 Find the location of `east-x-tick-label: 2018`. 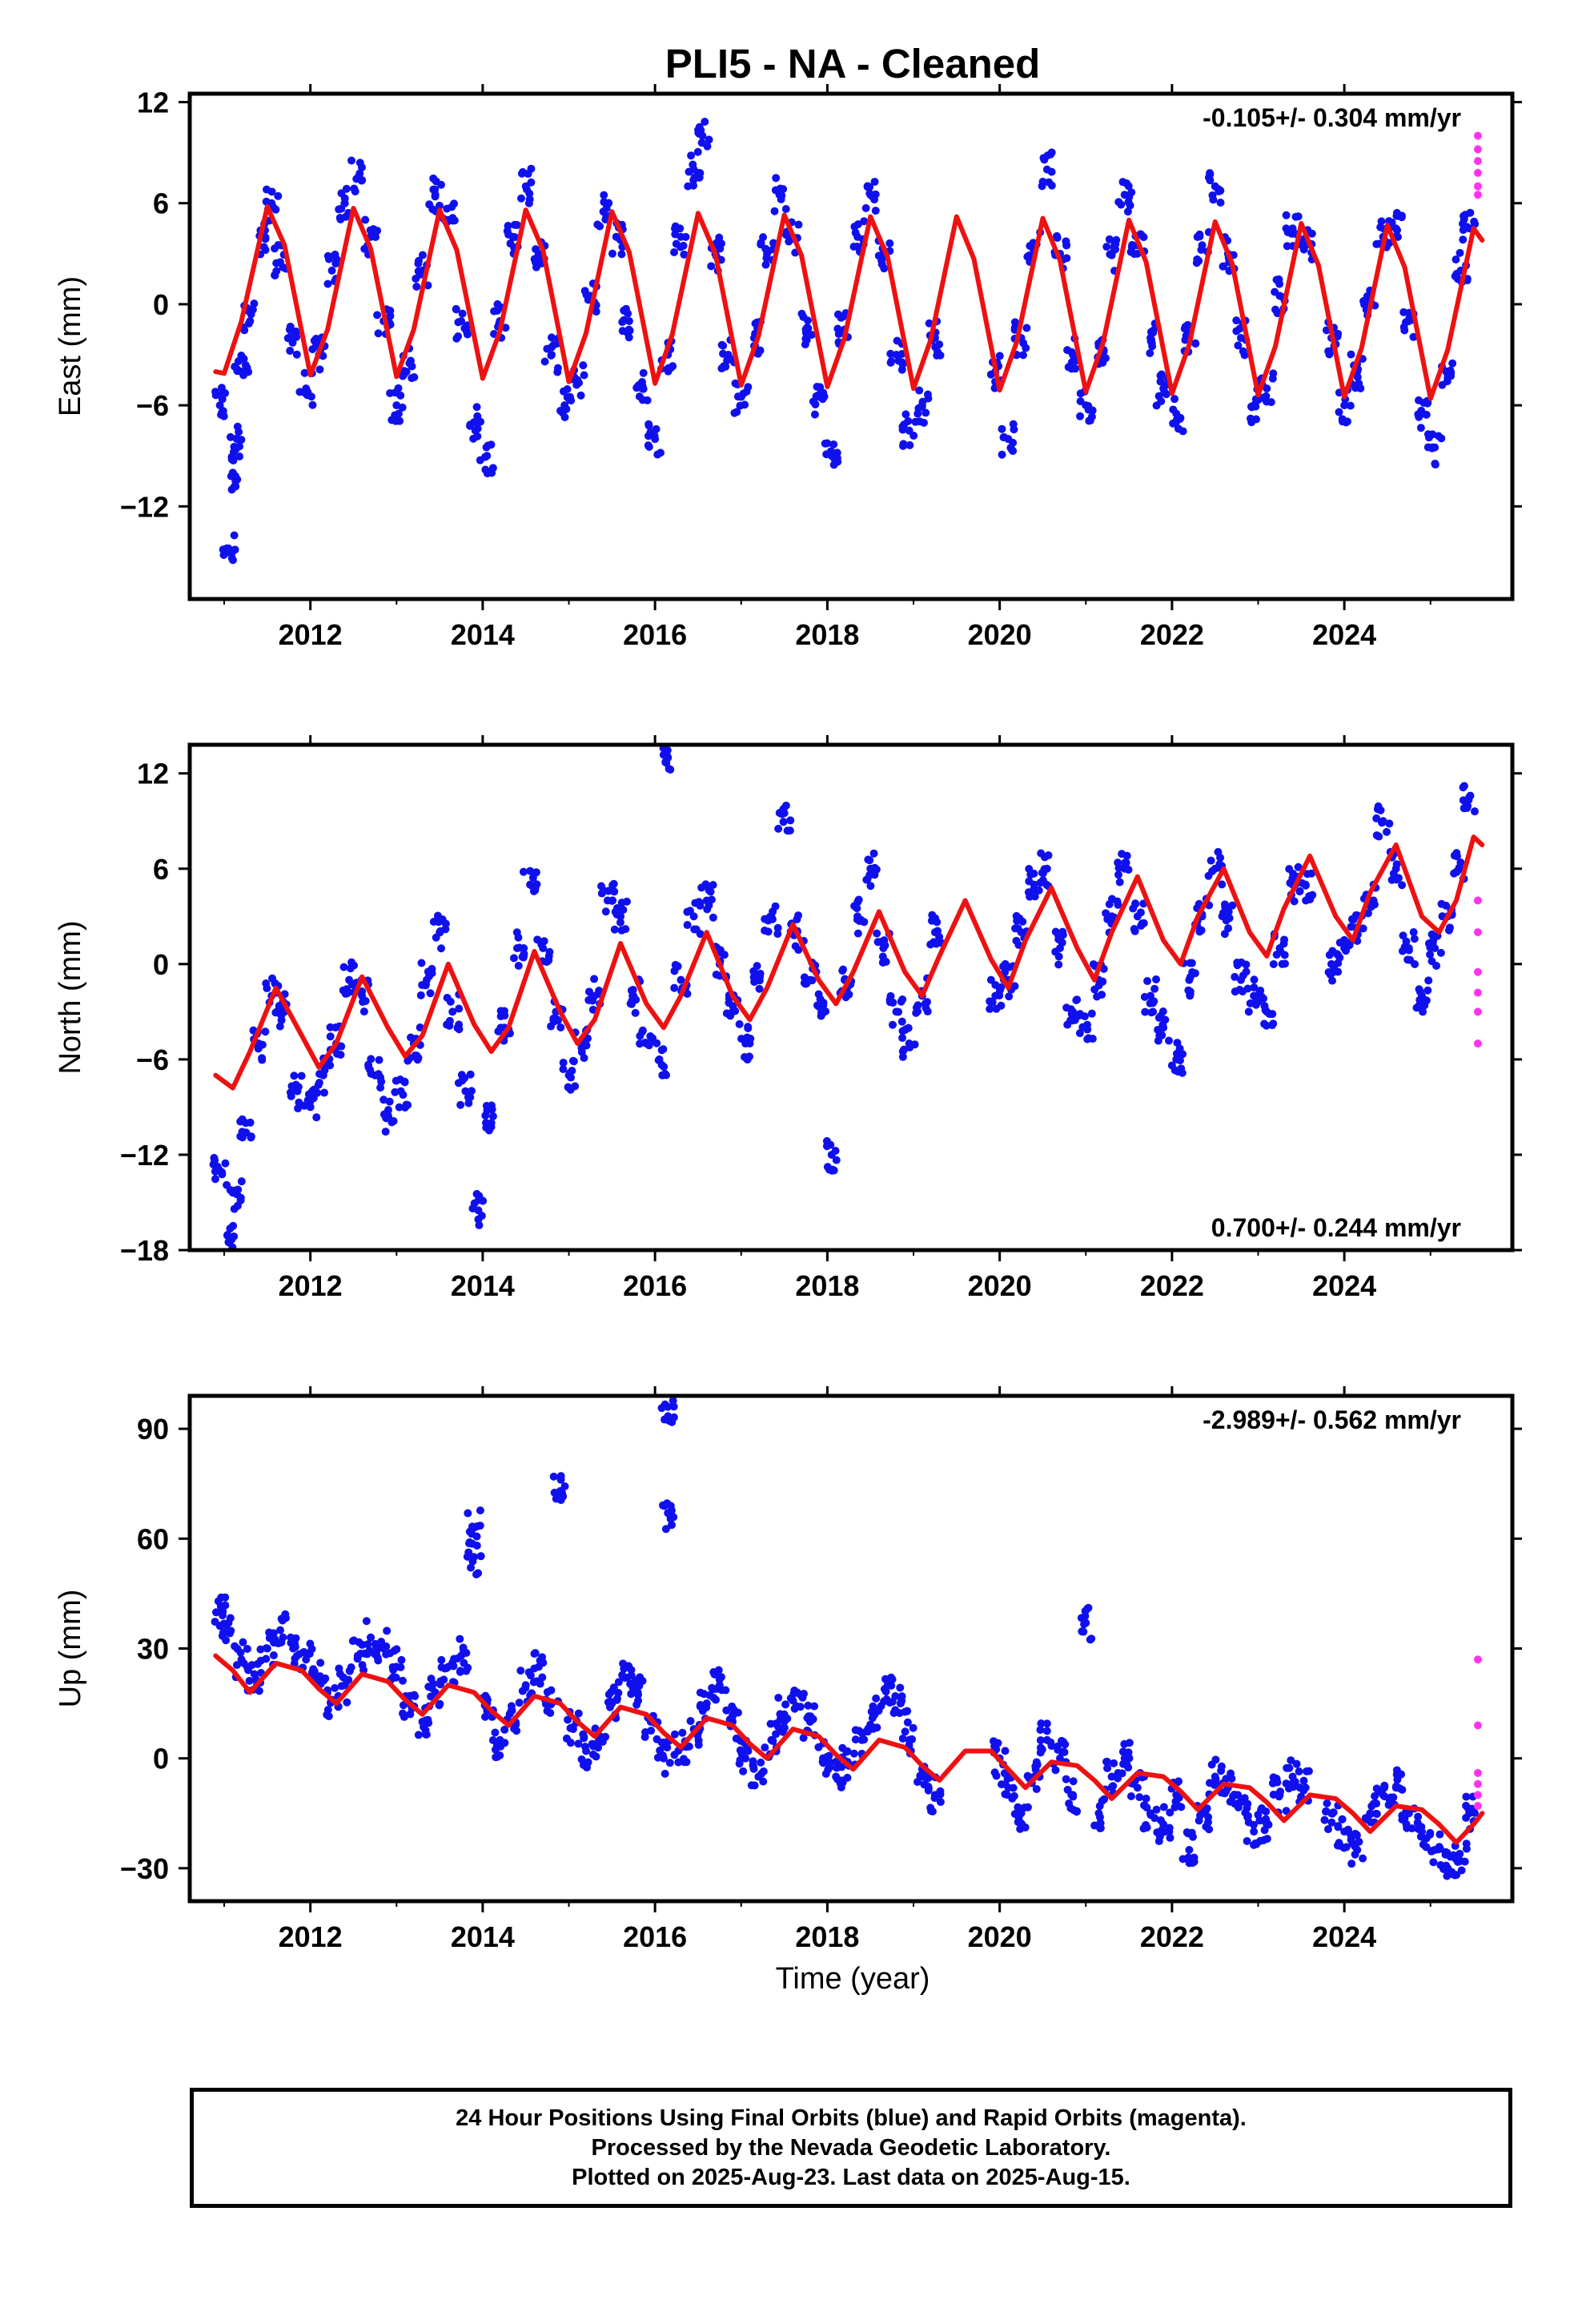

east-x-tick-label: 2018 is located at coordinates (827, 634).